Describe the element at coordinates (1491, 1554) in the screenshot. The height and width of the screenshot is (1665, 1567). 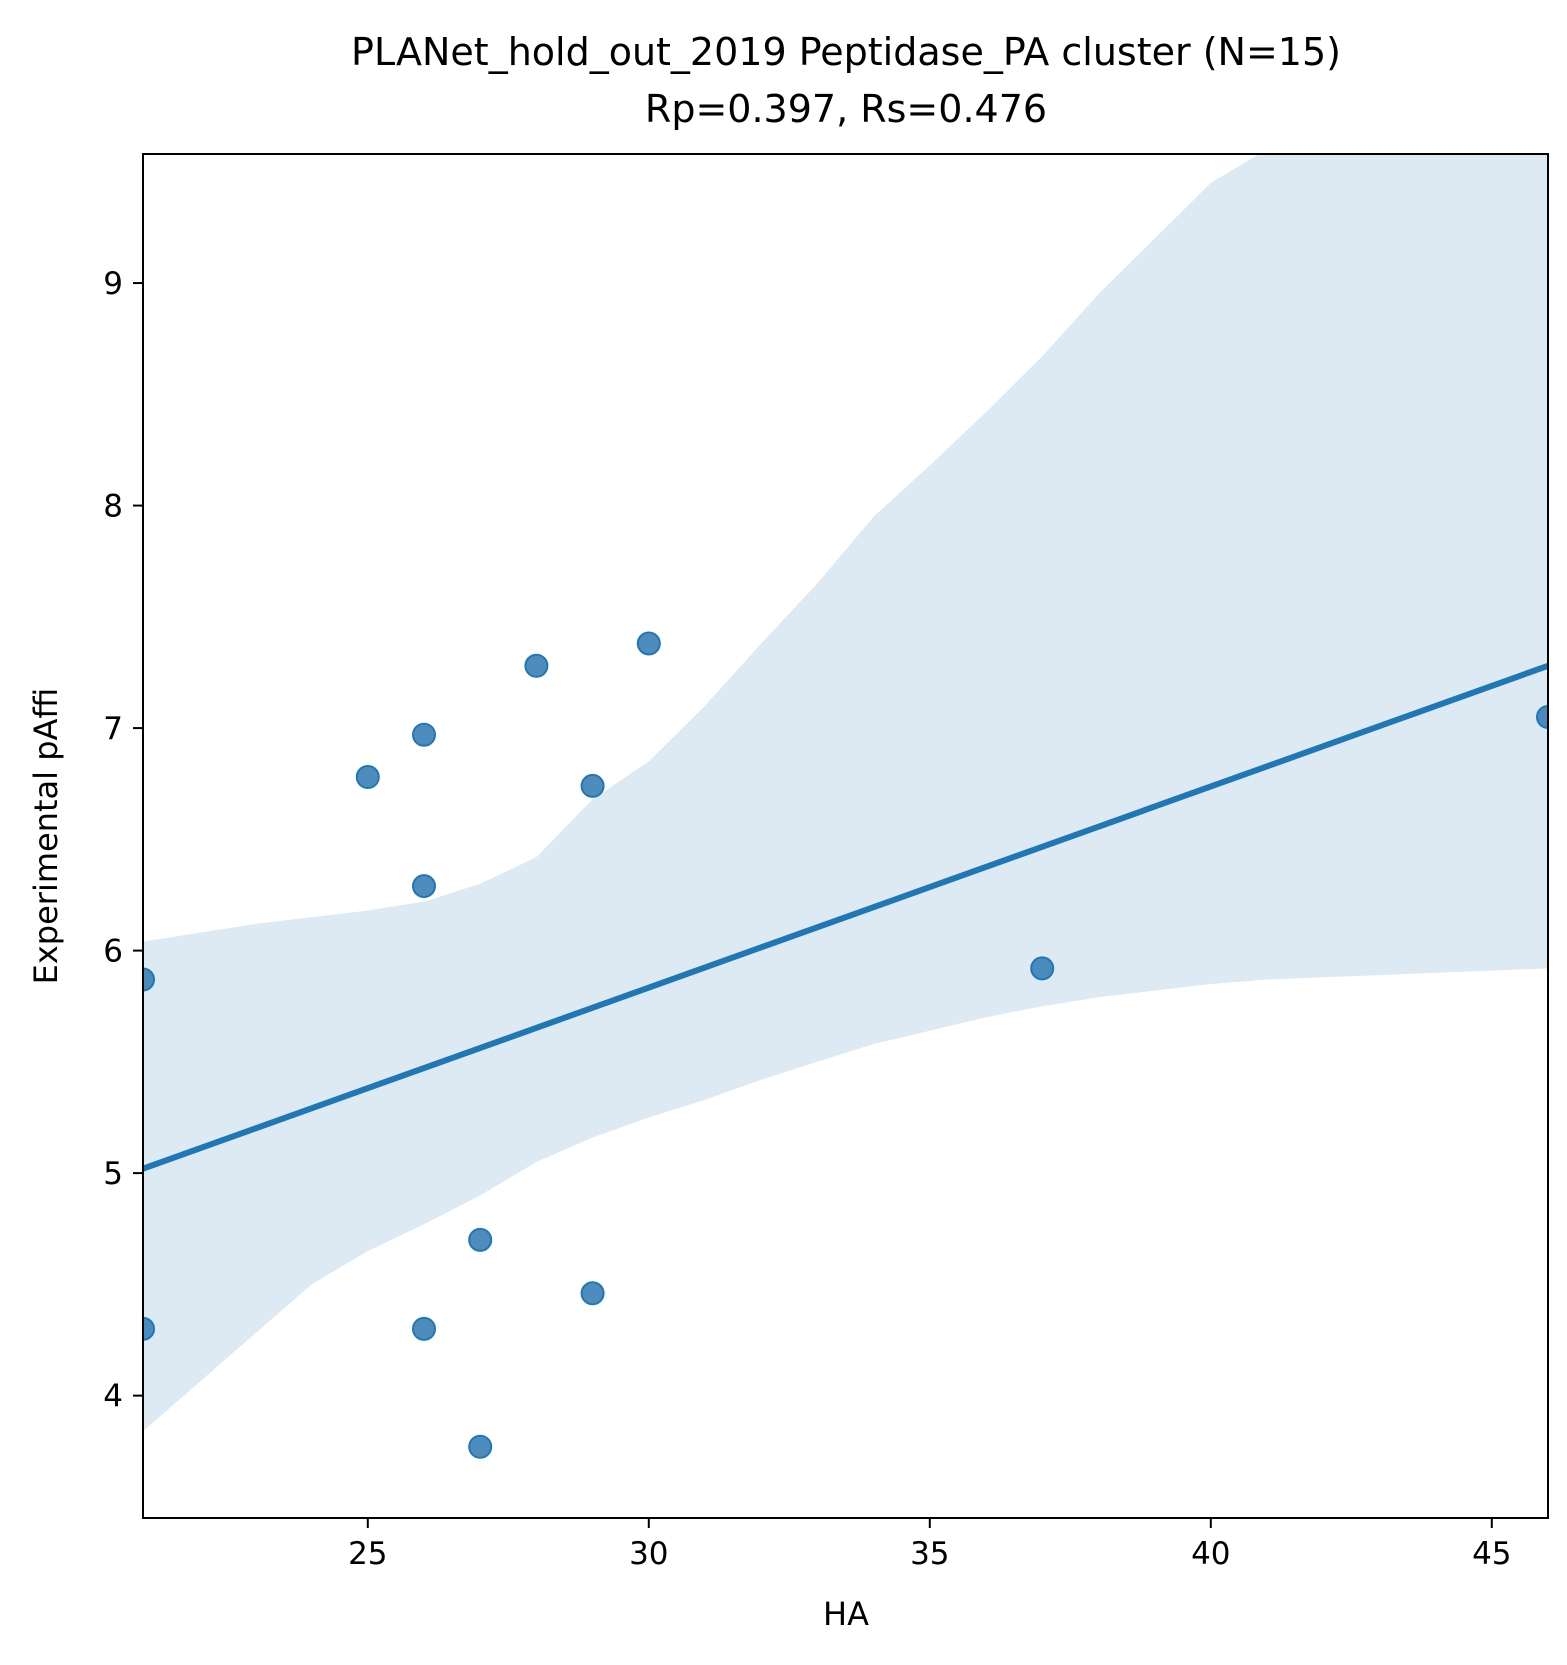
I see `x-tick-label: 45` at that location.